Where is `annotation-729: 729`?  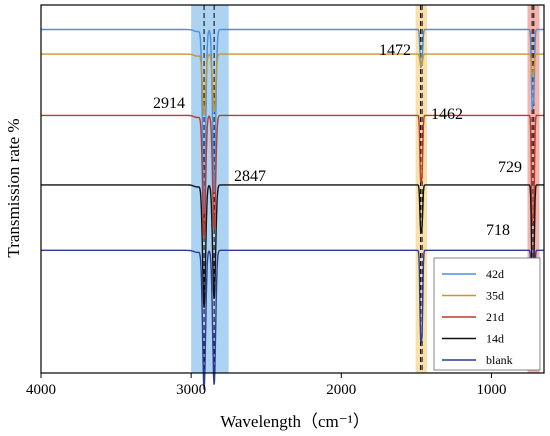 annotation-729: 729 is located at coordinates (510, 167).